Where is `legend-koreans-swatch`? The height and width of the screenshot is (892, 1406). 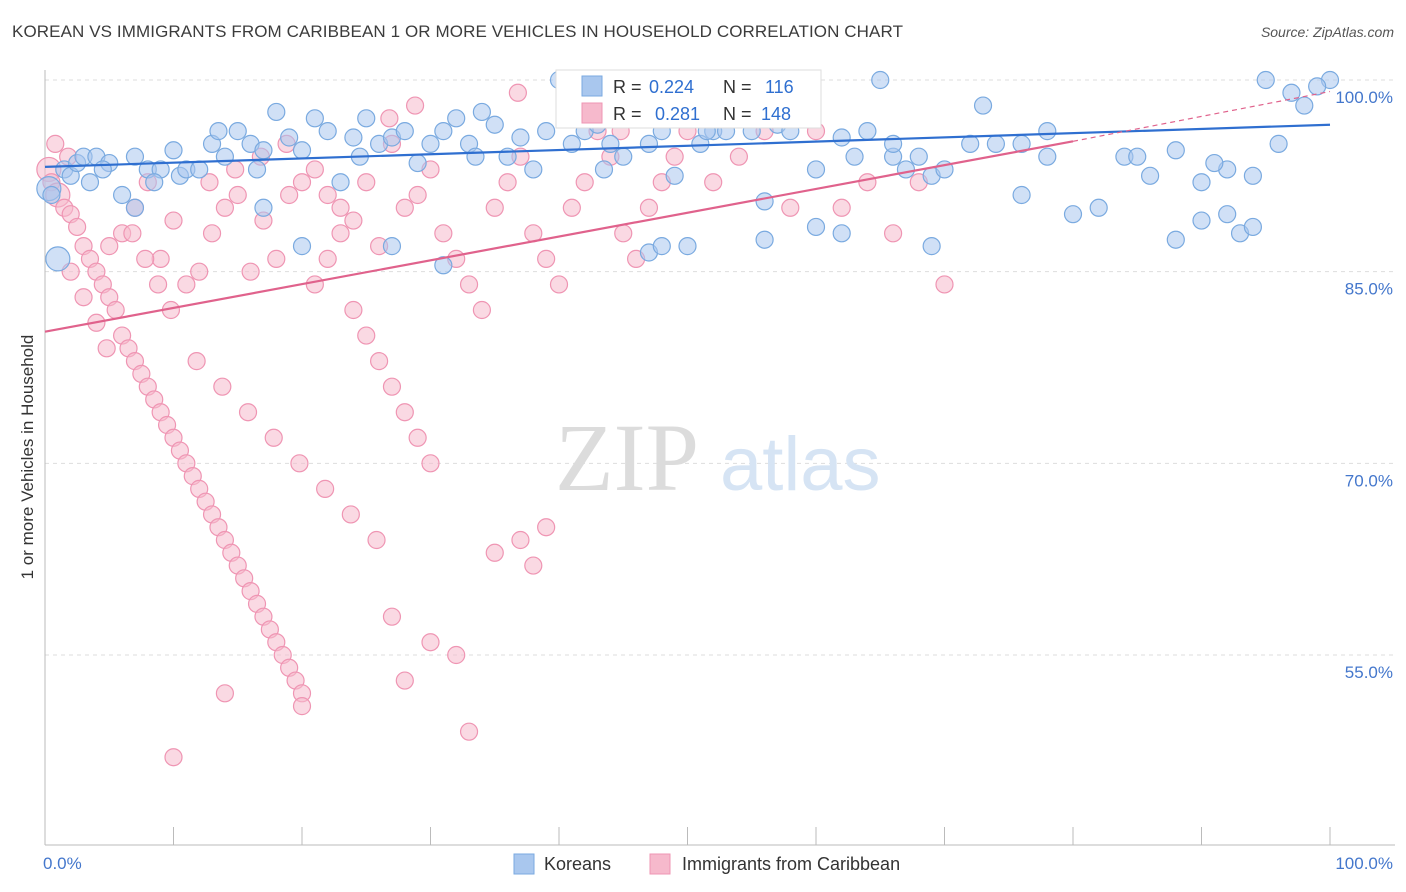
legend-koreans-swatch is located at coordinates (524, 864).